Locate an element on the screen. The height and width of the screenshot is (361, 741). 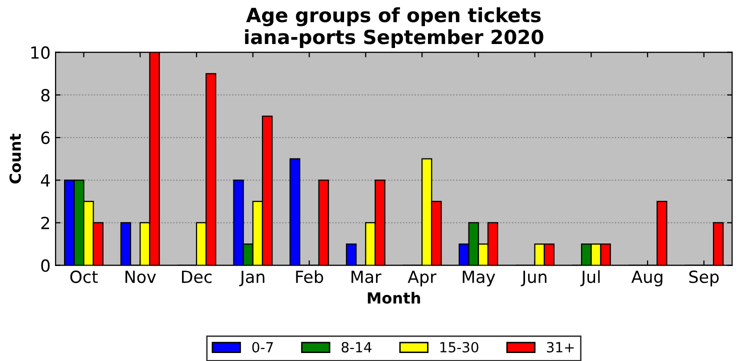
legend-label: 0-7 is located at coordinates (262, 347).